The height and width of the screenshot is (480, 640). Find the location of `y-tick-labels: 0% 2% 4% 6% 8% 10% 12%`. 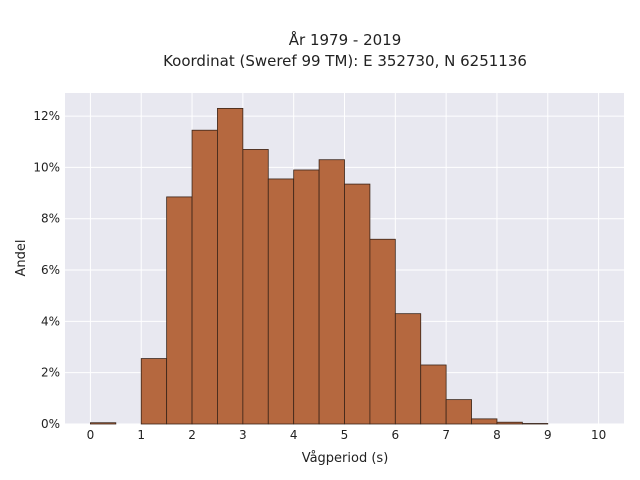

y-tick-labels: 0% 2% 4% 6% 8% 10% 12% is located at coordinates (46, 270).